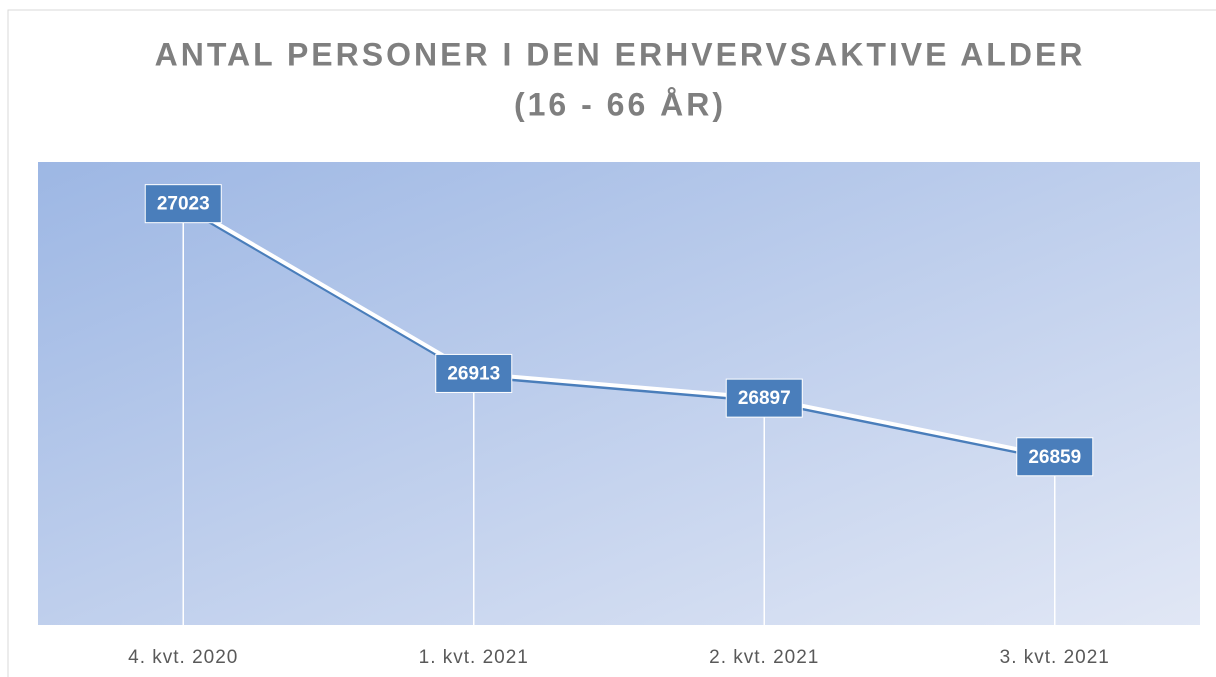 The height and width of the screenshot is (677, 1216). What do you see at coordinates (1055, 657) in the screenshot?
I see `x-tick-label: 3. kvt. 2021` at bounding box center [1055, 657].